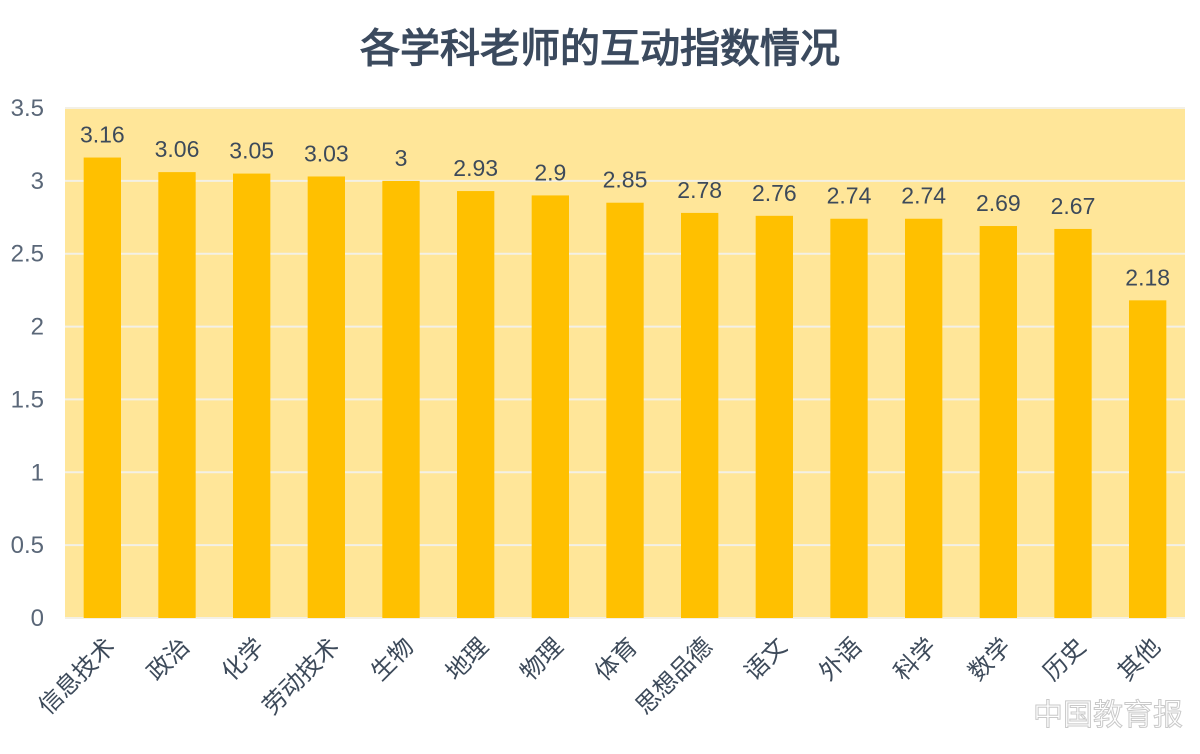 The width and height of the screenshot is (1200, 754). I want to click on x-tick-label: 信息技术, so click(77, 676).